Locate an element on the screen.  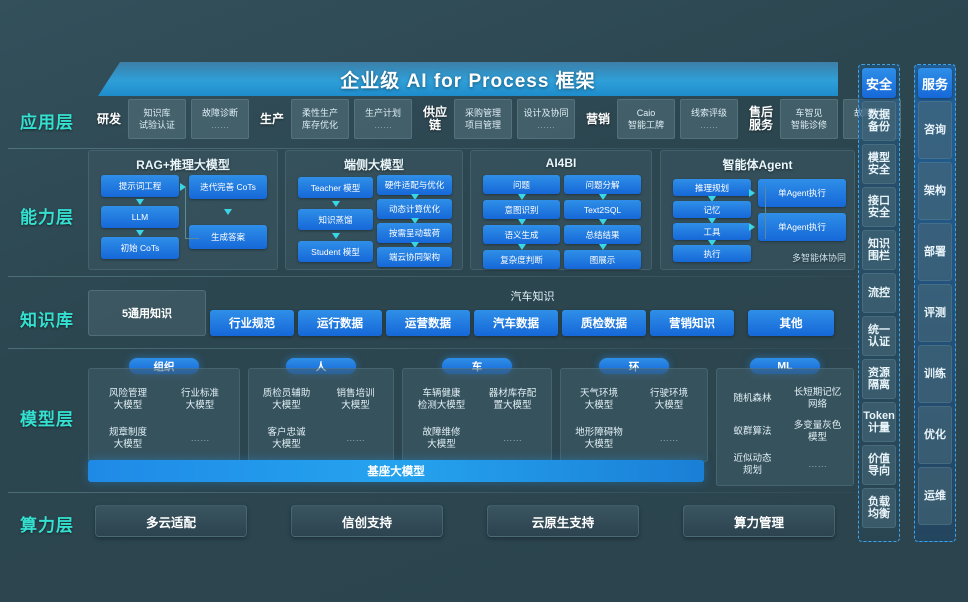
security-rail-head: 安全 is located at coordinates (879, 83).